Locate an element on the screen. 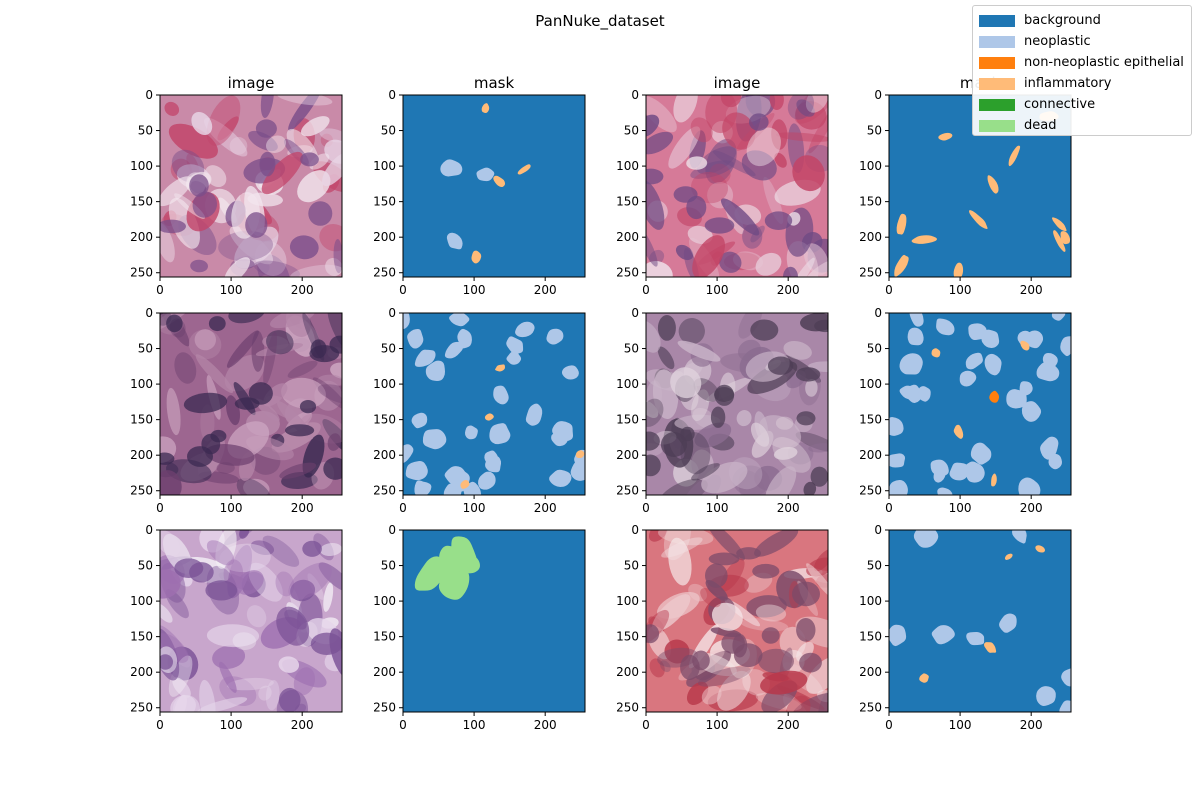  y-tick-label: 200 is located at coordinates (384, 455).